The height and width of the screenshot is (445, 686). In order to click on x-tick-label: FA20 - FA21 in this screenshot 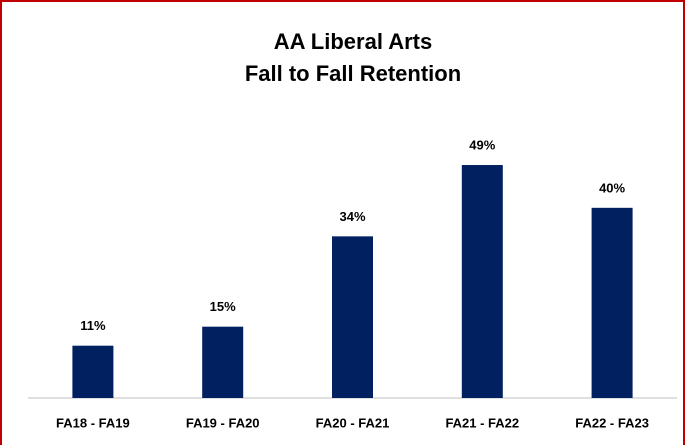, I will do `click(353, 422)`.